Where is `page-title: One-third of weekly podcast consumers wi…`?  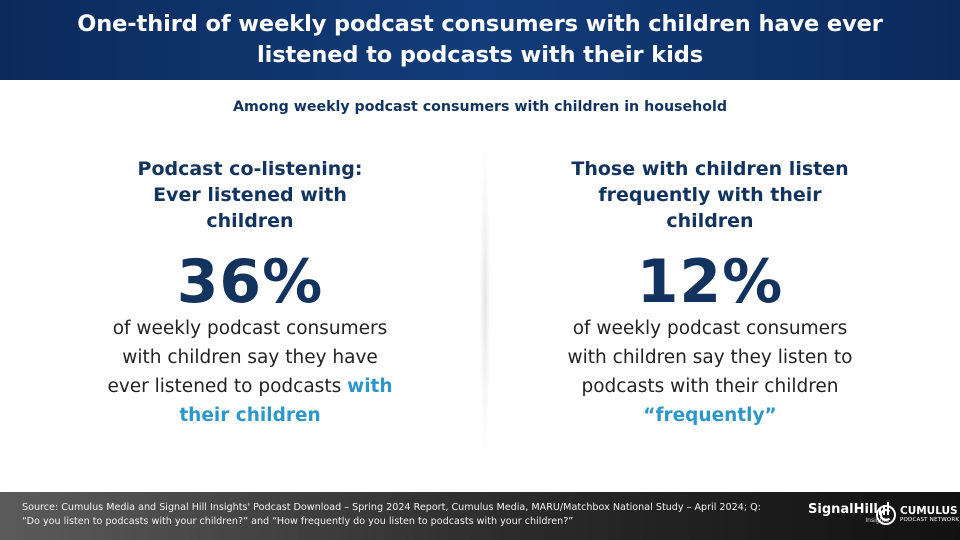 page-title: One-third of weekly podcast consumers wi… is located at coordinates (480, 39).